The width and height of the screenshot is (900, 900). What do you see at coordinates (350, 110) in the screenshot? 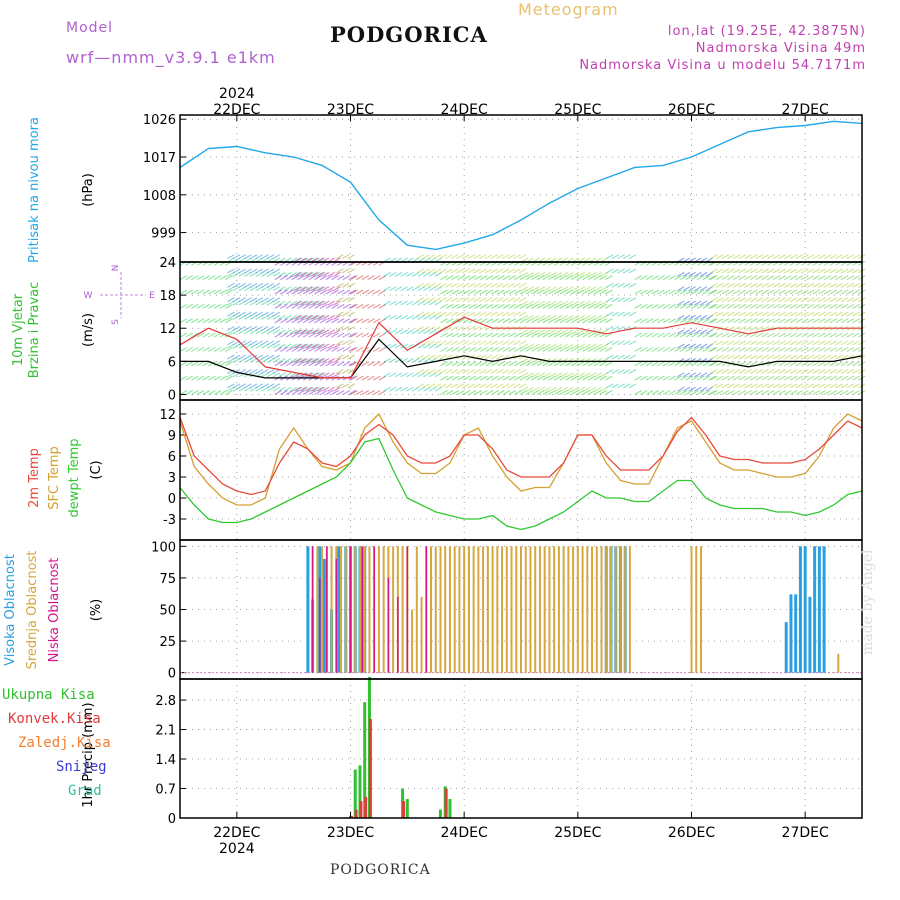
I see `top-date-label: 23DEC` at bounding box center [350, 110].